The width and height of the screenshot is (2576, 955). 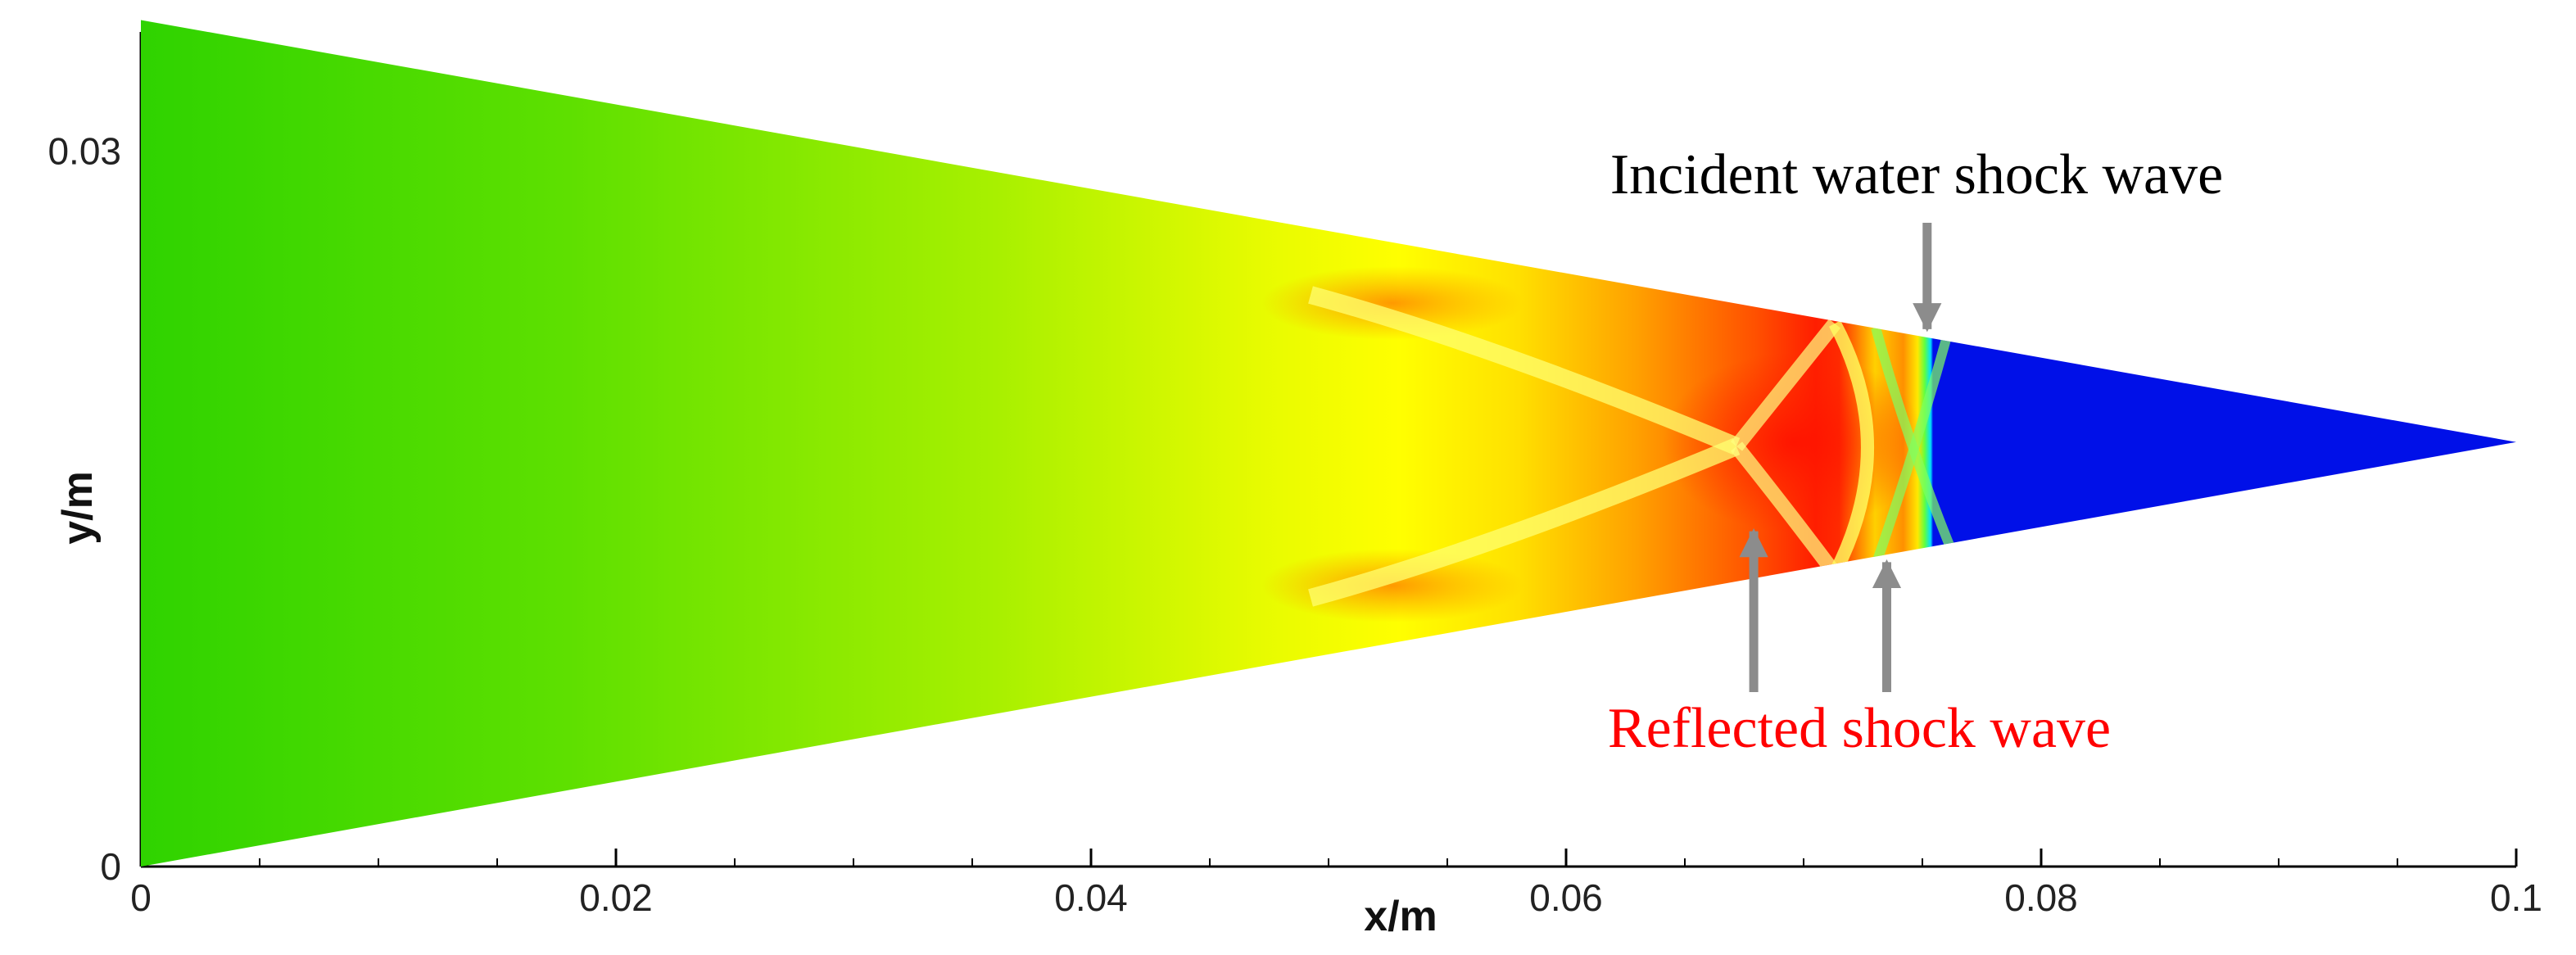 What do you see at coordinates (1912, 446) in the screenshot?
I see `reflected-shock-cross-b` at bounding box center [1912, 446].